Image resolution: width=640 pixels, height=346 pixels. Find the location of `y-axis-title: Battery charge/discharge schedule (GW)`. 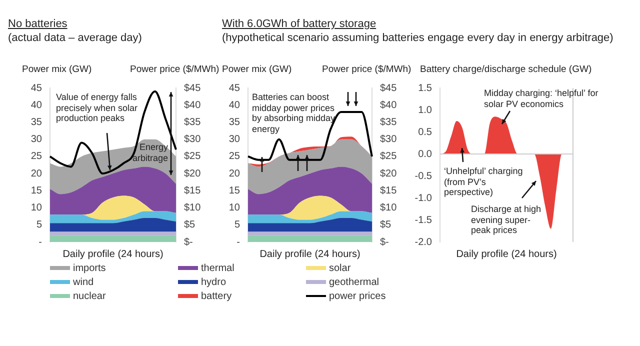

y-axis-title: Battery charge/discharge schedule (GW) is located at coordinates (506, 69).